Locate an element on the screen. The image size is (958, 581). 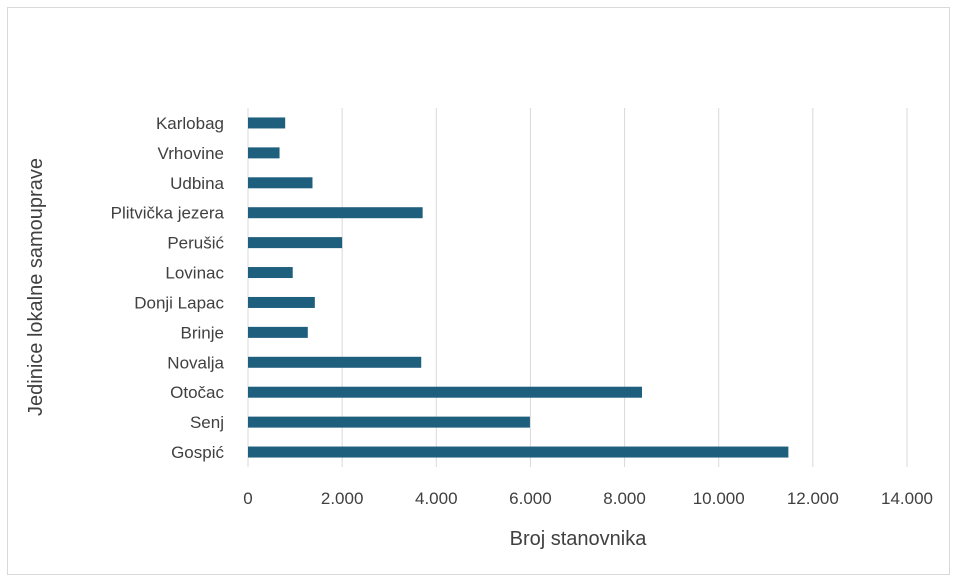
x-tick-label: 6.000 is located at coordinates (530, 498).